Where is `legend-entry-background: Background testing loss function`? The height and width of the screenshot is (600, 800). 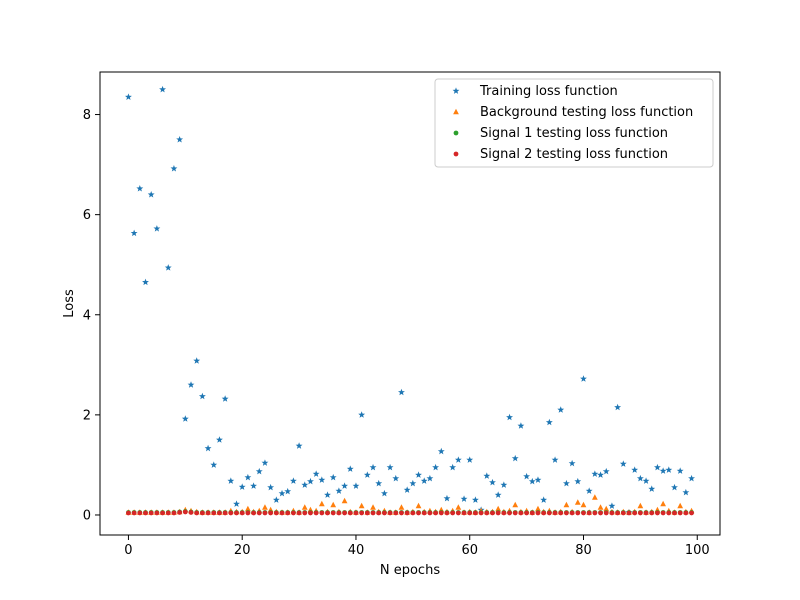
legend-entry-background: Background testing loss function is located at coordinates (586, 112).